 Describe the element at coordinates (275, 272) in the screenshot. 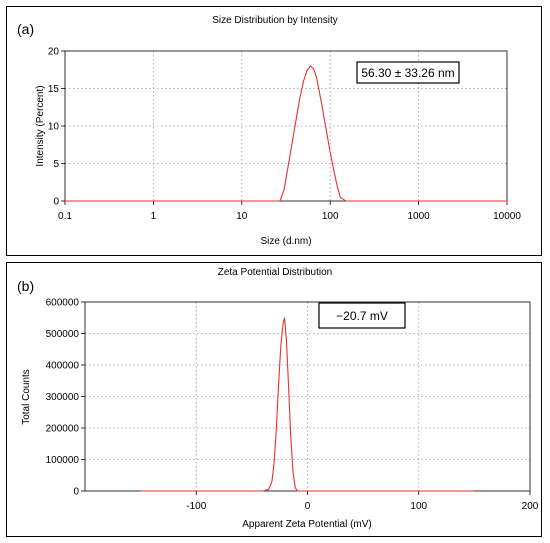

I see `chart-title-b: Zeta Potential Distribution` at that location.